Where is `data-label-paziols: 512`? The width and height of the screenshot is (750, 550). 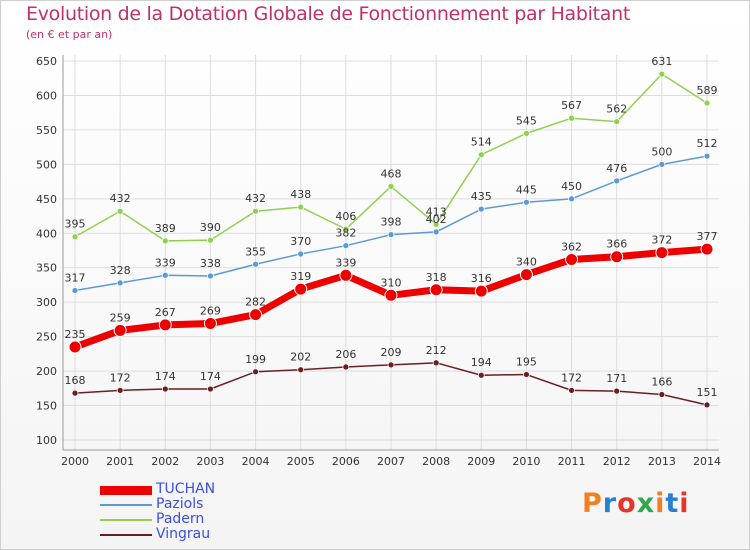 data-label-paziols: 512 is located at coordinates (707, 143).